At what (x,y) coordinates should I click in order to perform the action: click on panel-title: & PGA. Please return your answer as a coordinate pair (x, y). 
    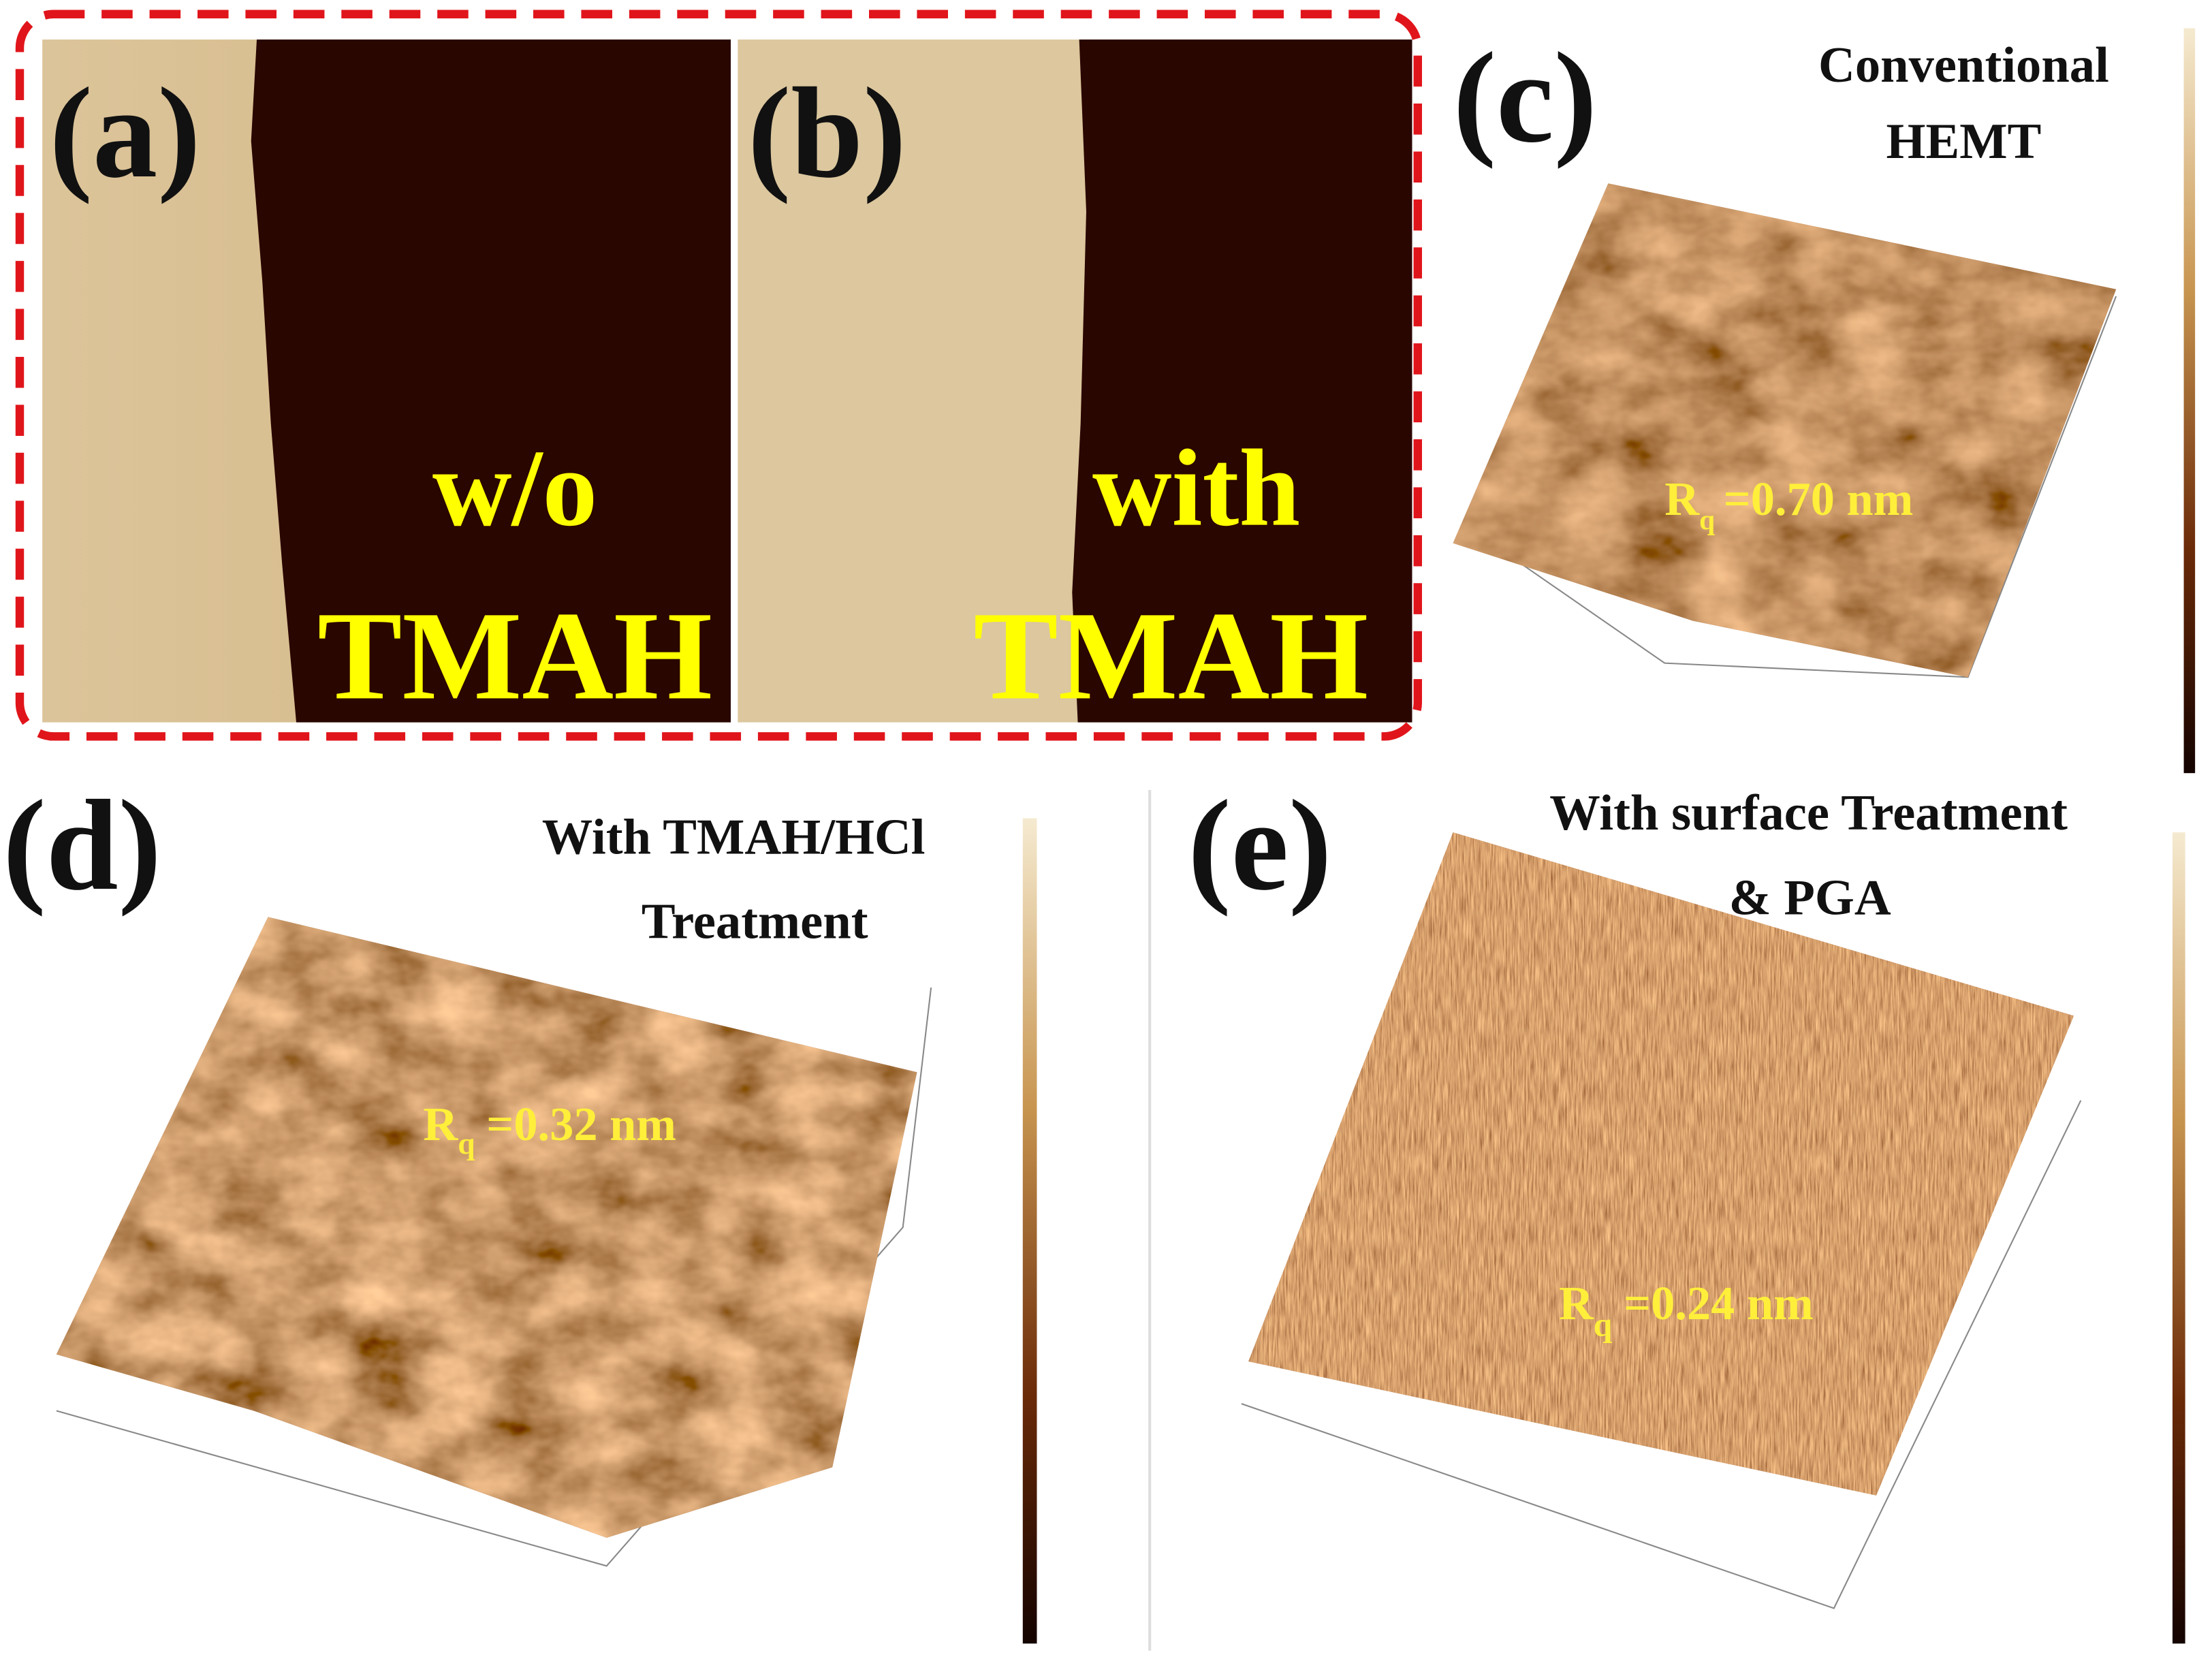
    Looking at the image, I should click on (1810, 898).